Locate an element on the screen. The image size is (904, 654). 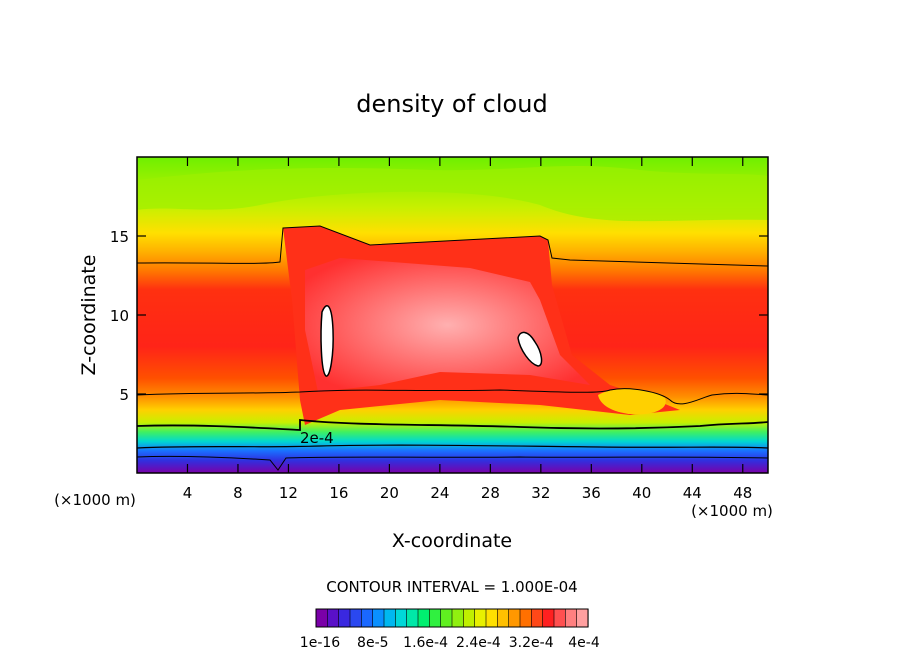
core-hole-right is located at coordinates (530, 349).